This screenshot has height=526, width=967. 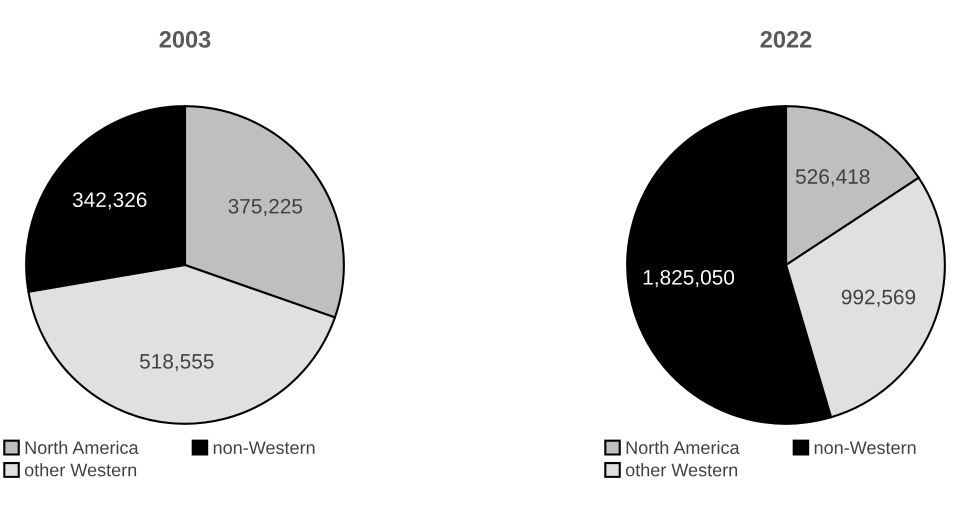 What do you see at coordinates (185, 39) in the screenshot?
I see `chart-title: 2003` at bounding box center [185, 39].